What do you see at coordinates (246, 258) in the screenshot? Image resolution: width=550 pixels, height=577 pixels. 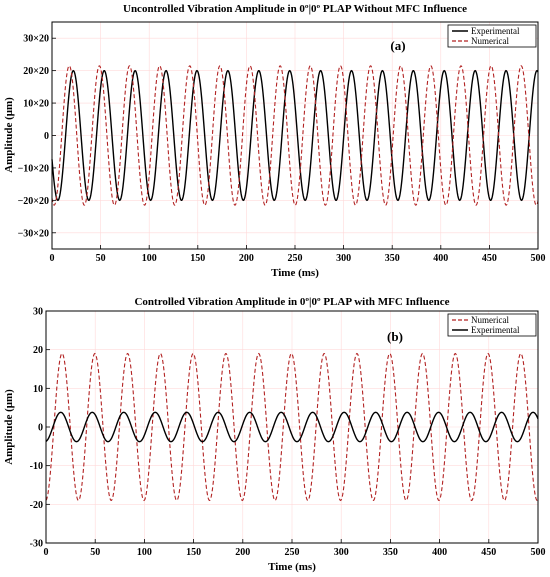 I see `chart-a-x-tick-label: 200` at bounding box center [246, 258].